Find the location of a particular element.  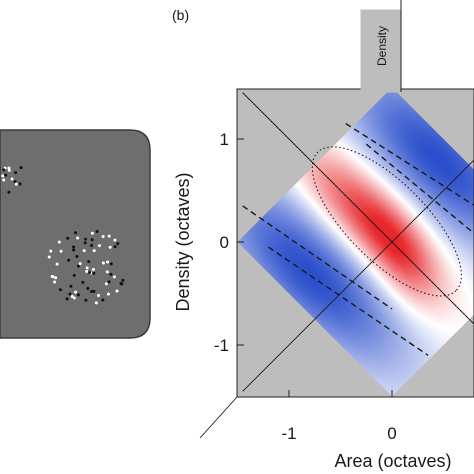

y-ticks: 1 0 -1 is located at coordinates (229, 242).